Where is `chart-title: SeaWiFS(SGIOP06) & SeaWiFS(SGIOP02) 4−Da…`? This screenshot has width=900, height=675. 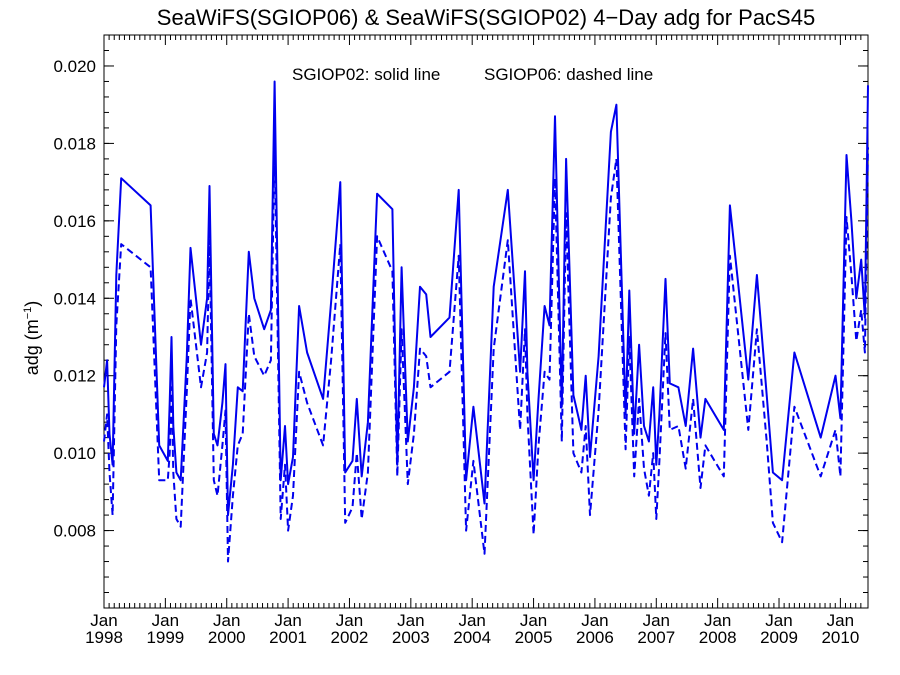 chart-title: SeaWiFS(SGIOP06) & SeaWiFS(SGIOP02) 4−Da… is located at coordinates (486, 17).